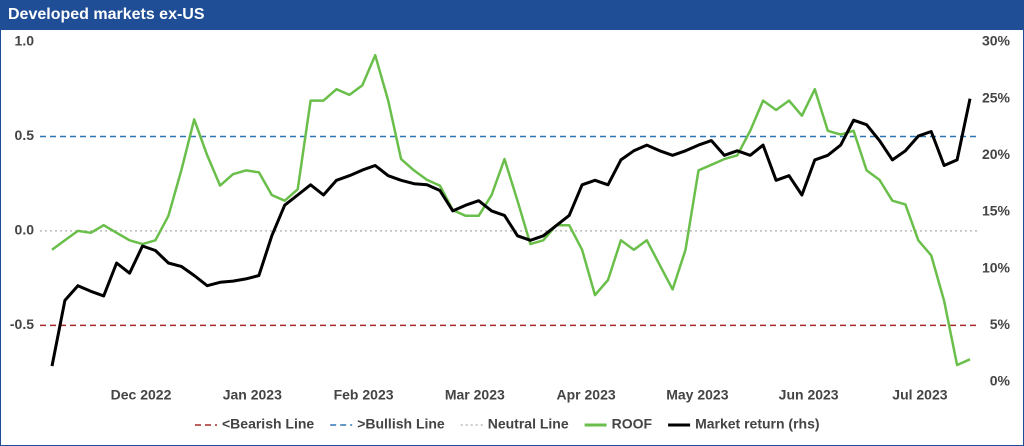  I want to click on y2-tick-label: 15%, so click(996, 211).